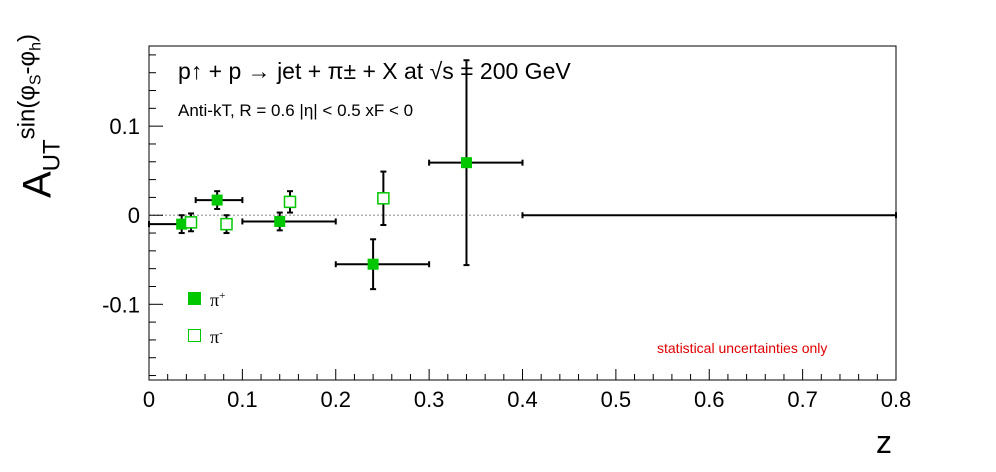 This screenshot has height=472, width=996. I want to click on legend-marker-open-square, so click(194, 335).